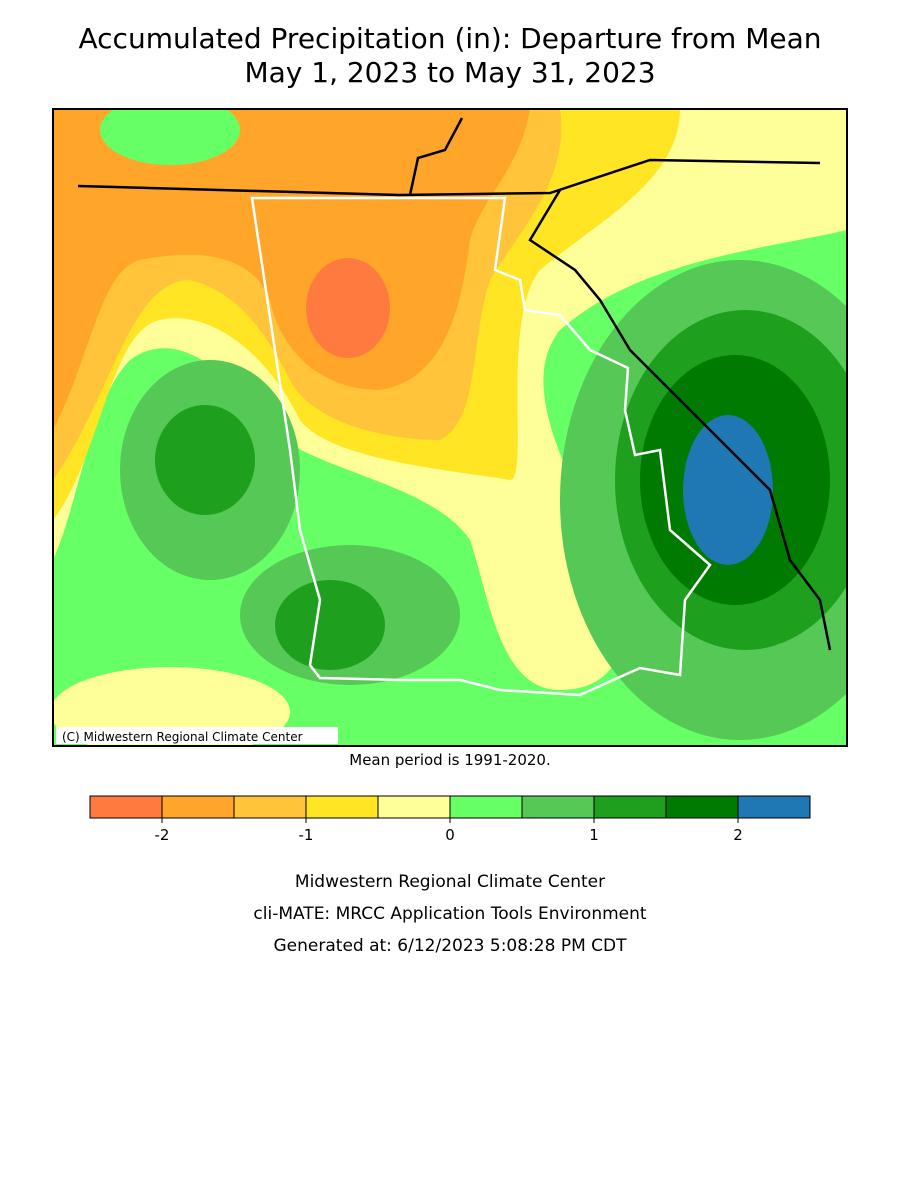  Describe the element at coordinates (451, 946) in the screenshot. I see `footer-line: Generated at: 6/12/2023 5:08:28 PM CDT` at that location.